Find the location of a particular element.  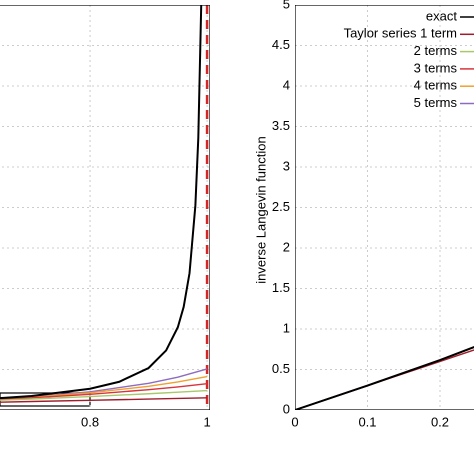

y-tick-label: 4 is located at coordinates (286, 84).